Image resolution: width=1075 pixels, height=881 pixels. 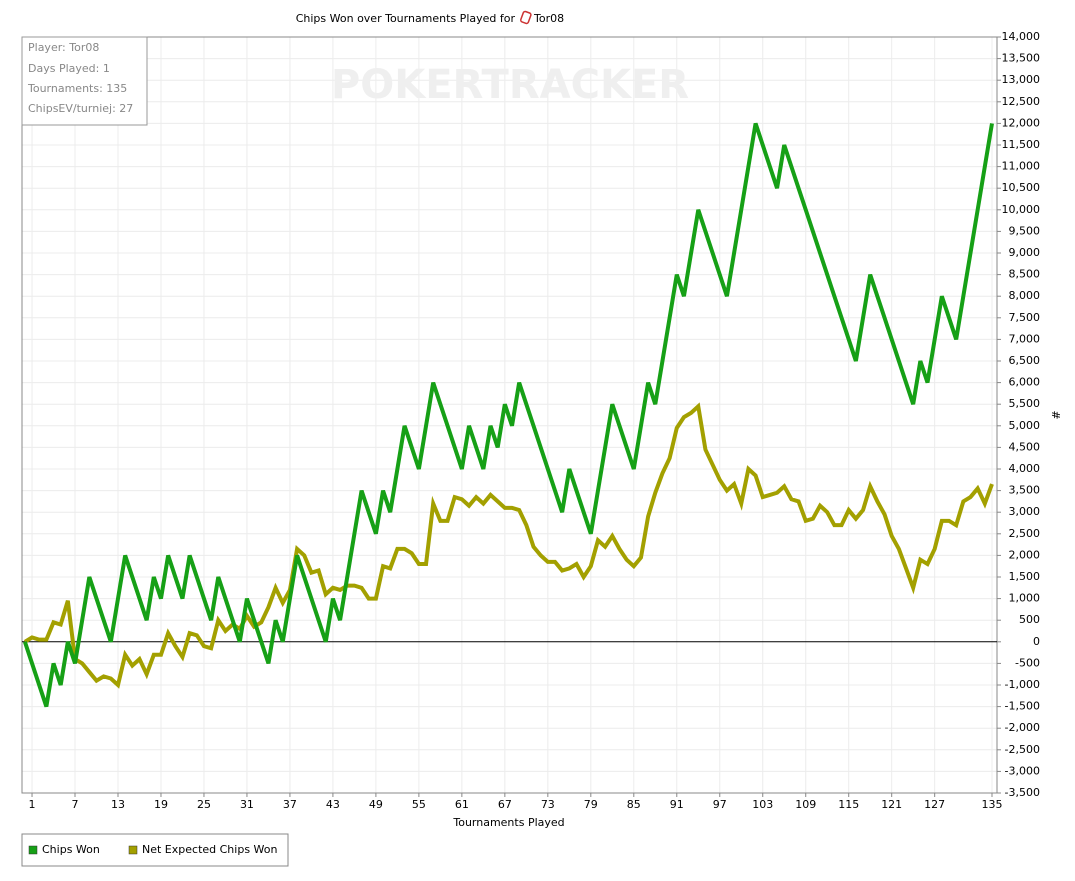 What do you see at coordinates (1025, 511) in the screenshot?
I see `y-tick-label: 3,000` at bounding box center [1025, 511].